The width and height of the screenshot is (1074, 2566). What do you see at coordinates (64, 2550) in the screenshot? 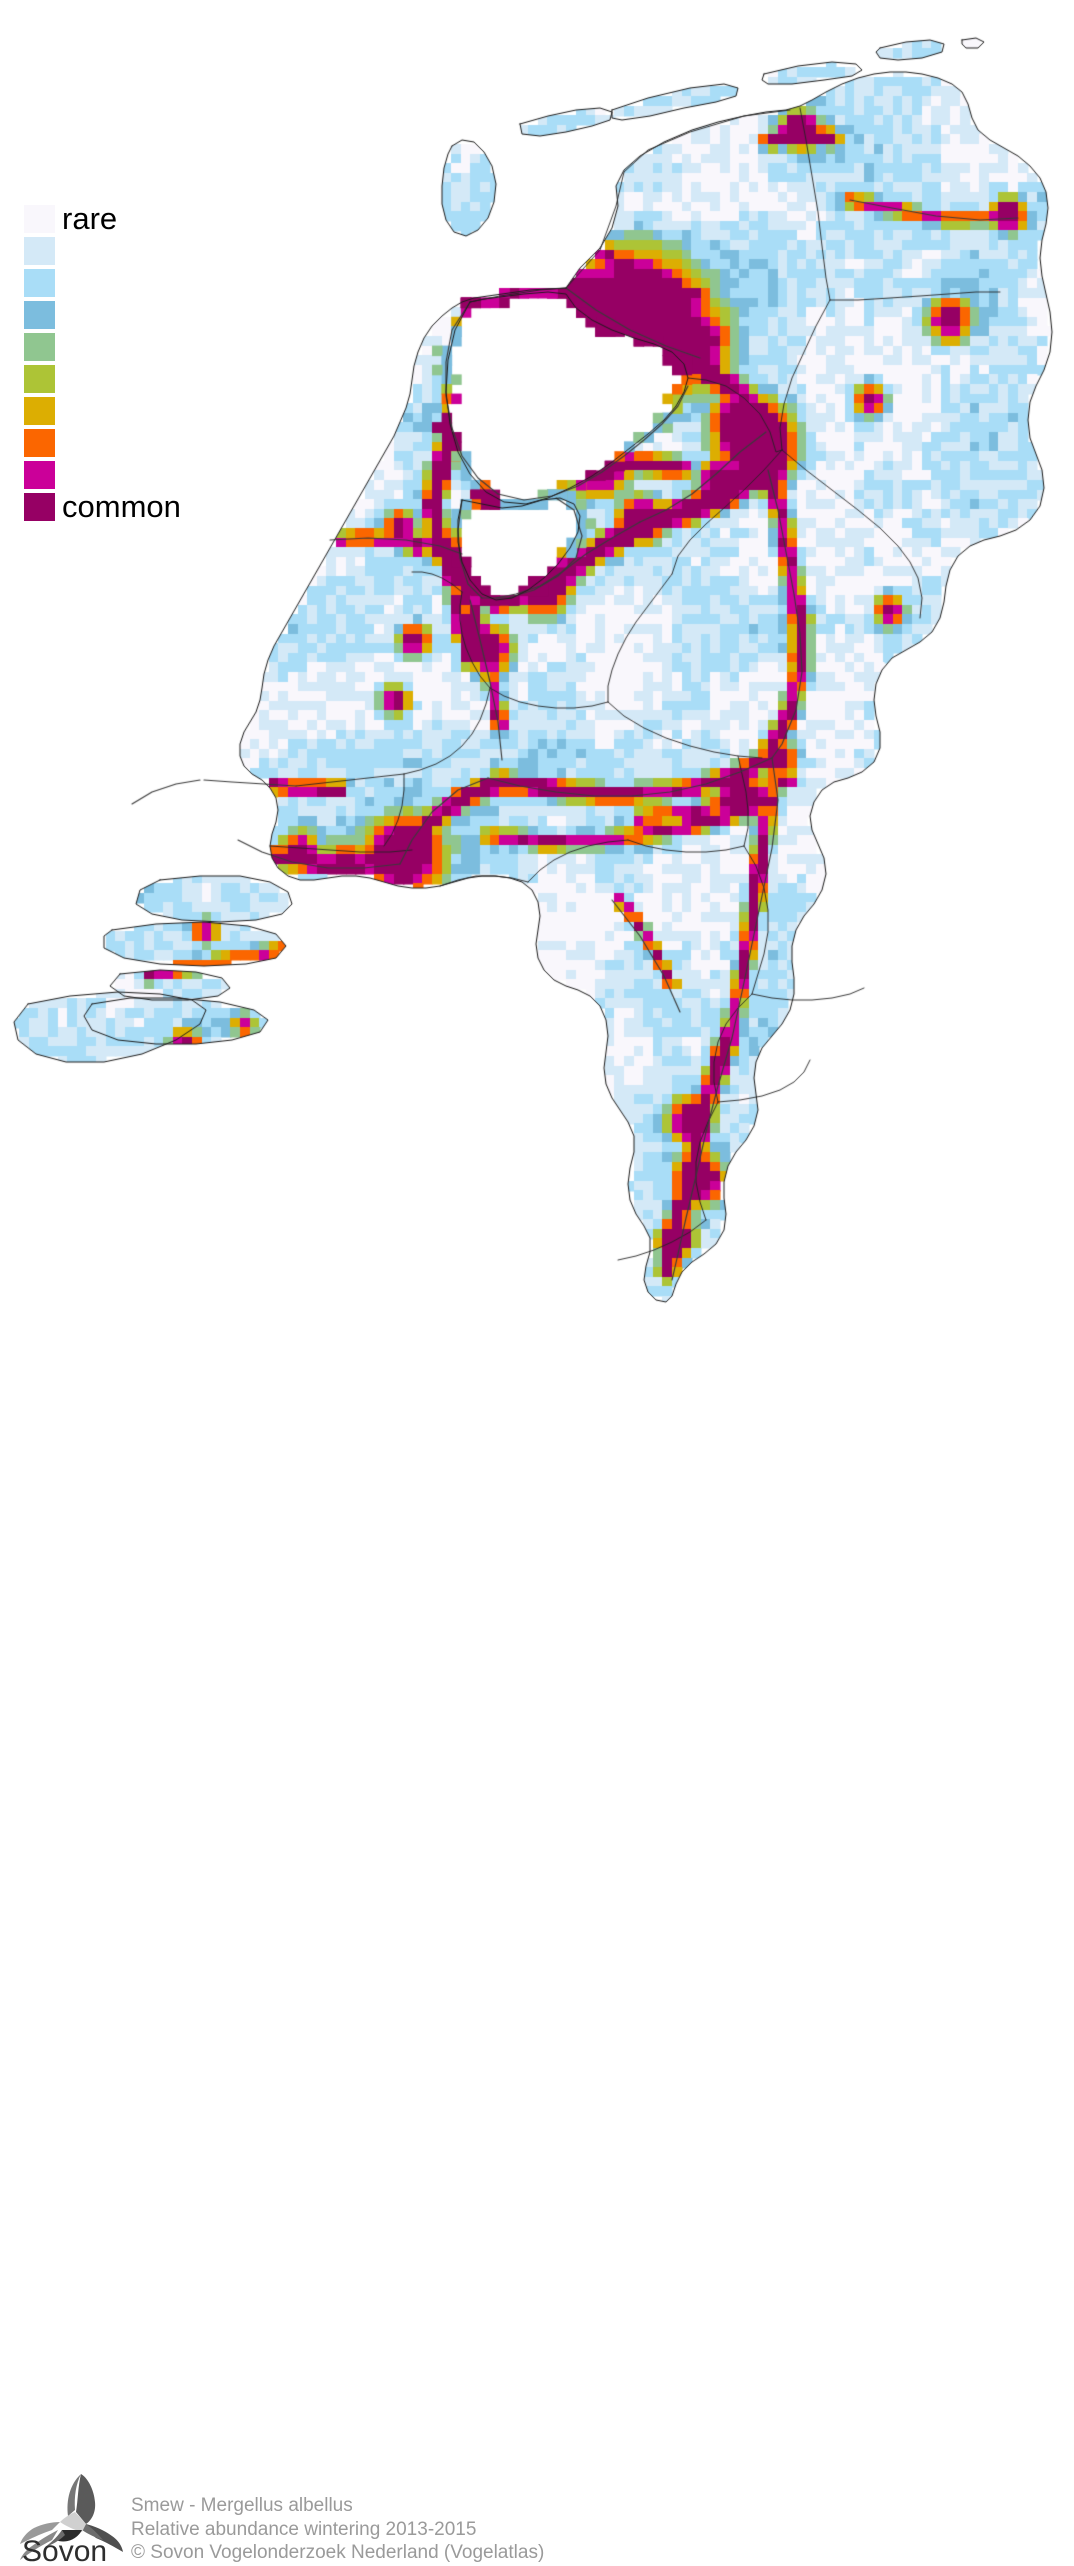
I see `sovon-wordmark: Sovon` at bounding box center [64, 2550].